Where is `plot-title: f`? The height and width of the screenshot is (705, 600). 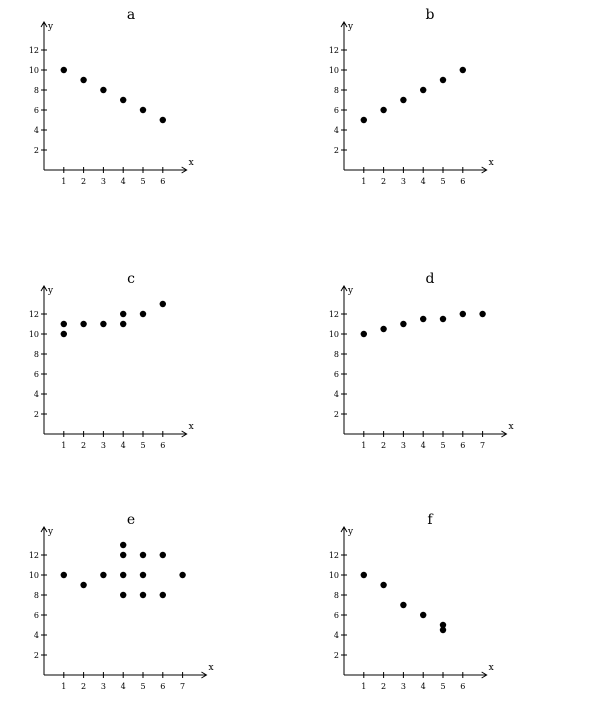
plot-title: f is located at coordinates (430, 520).